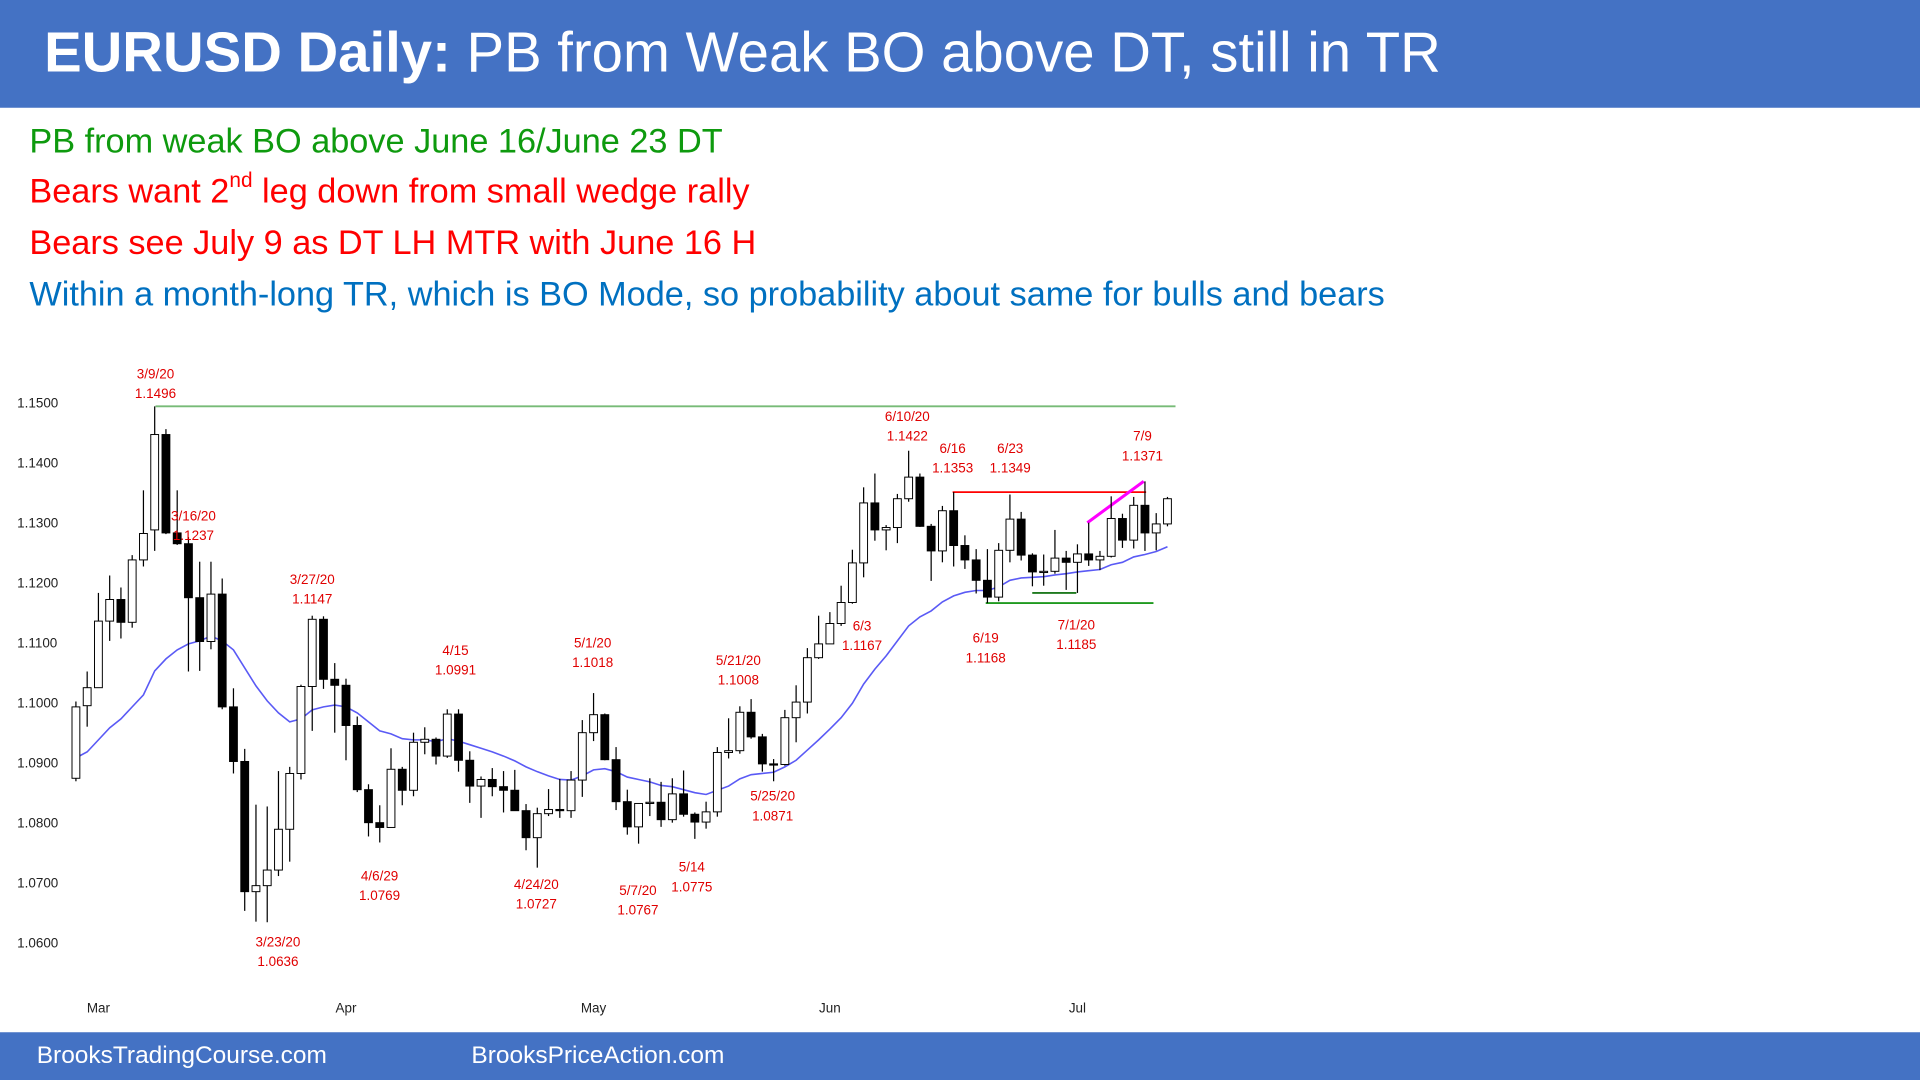  What do you see at coordinates (946, 51) in the screenshot?
I see `title-rest: PB from Weak BO above DT, still in TR` at bounding box center [946, 51].